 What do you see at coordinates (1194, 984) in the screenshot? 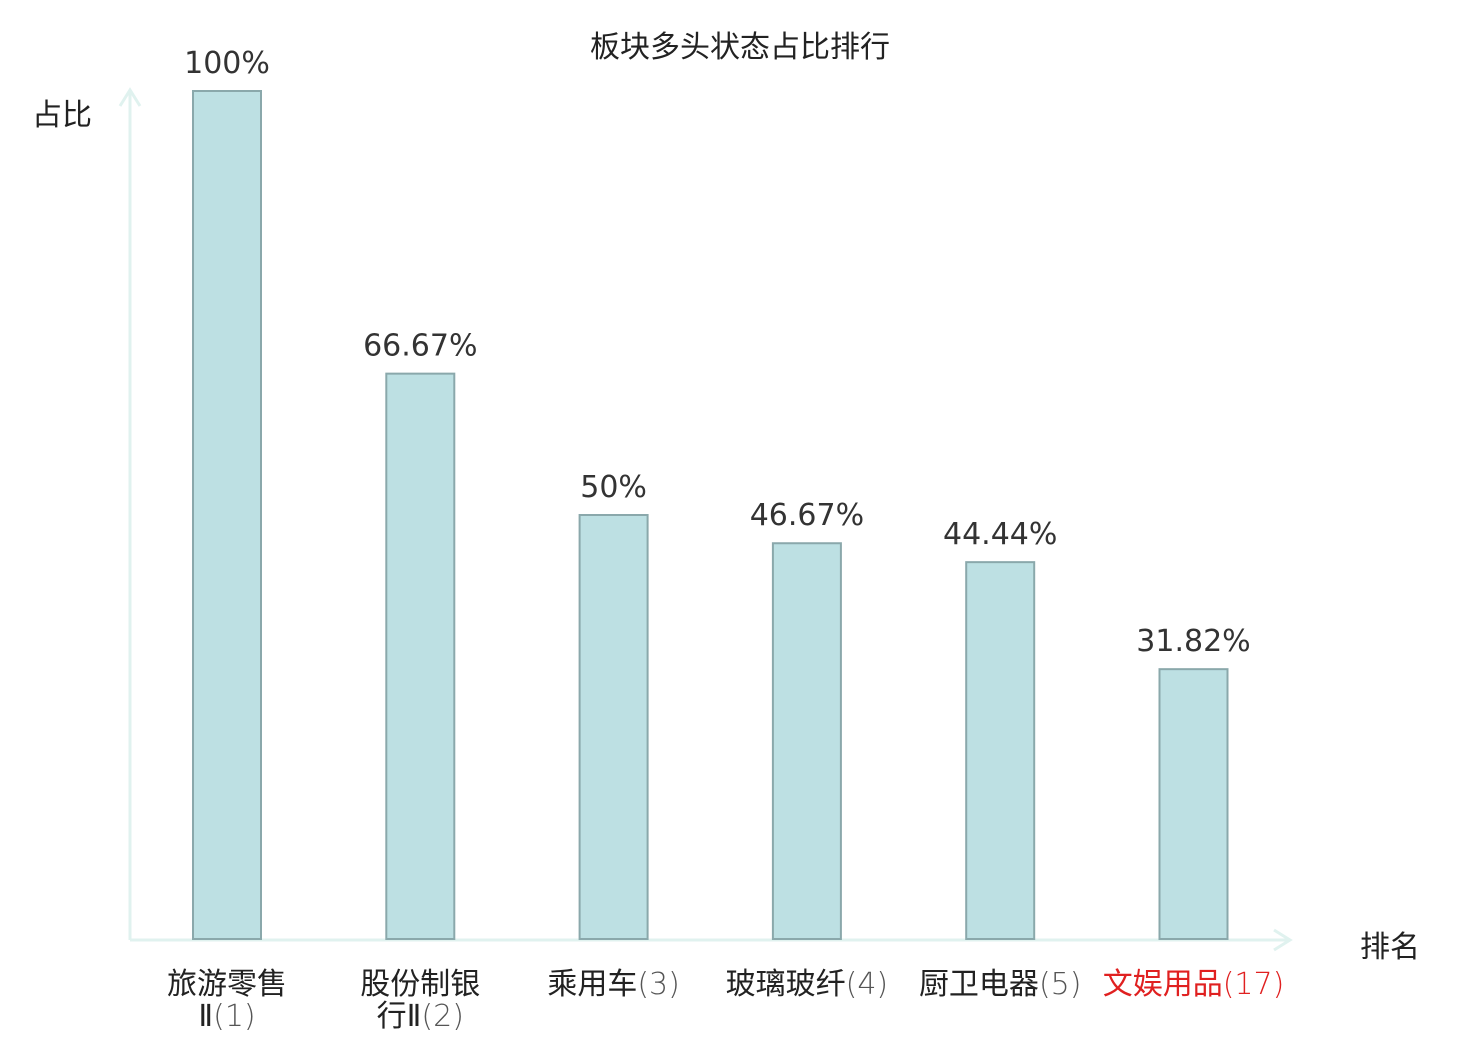
I see `tick-label: 文娱用品(17)` at bounding box center [1194, 984].